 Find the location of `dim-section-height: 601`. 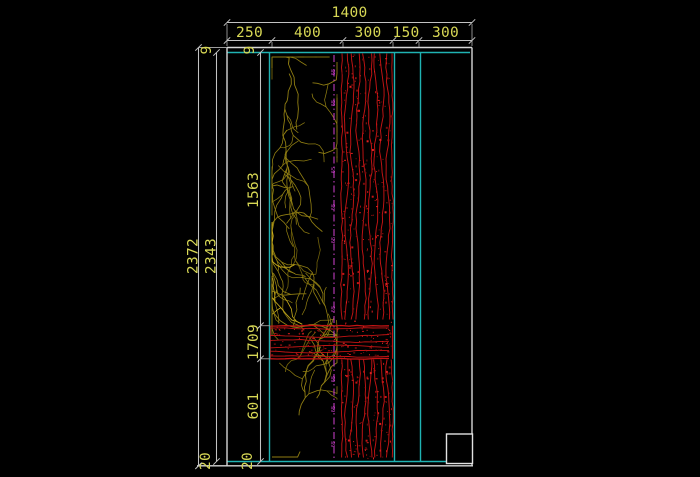

dim-section-height: 601 is located at coordinates (254, 405).